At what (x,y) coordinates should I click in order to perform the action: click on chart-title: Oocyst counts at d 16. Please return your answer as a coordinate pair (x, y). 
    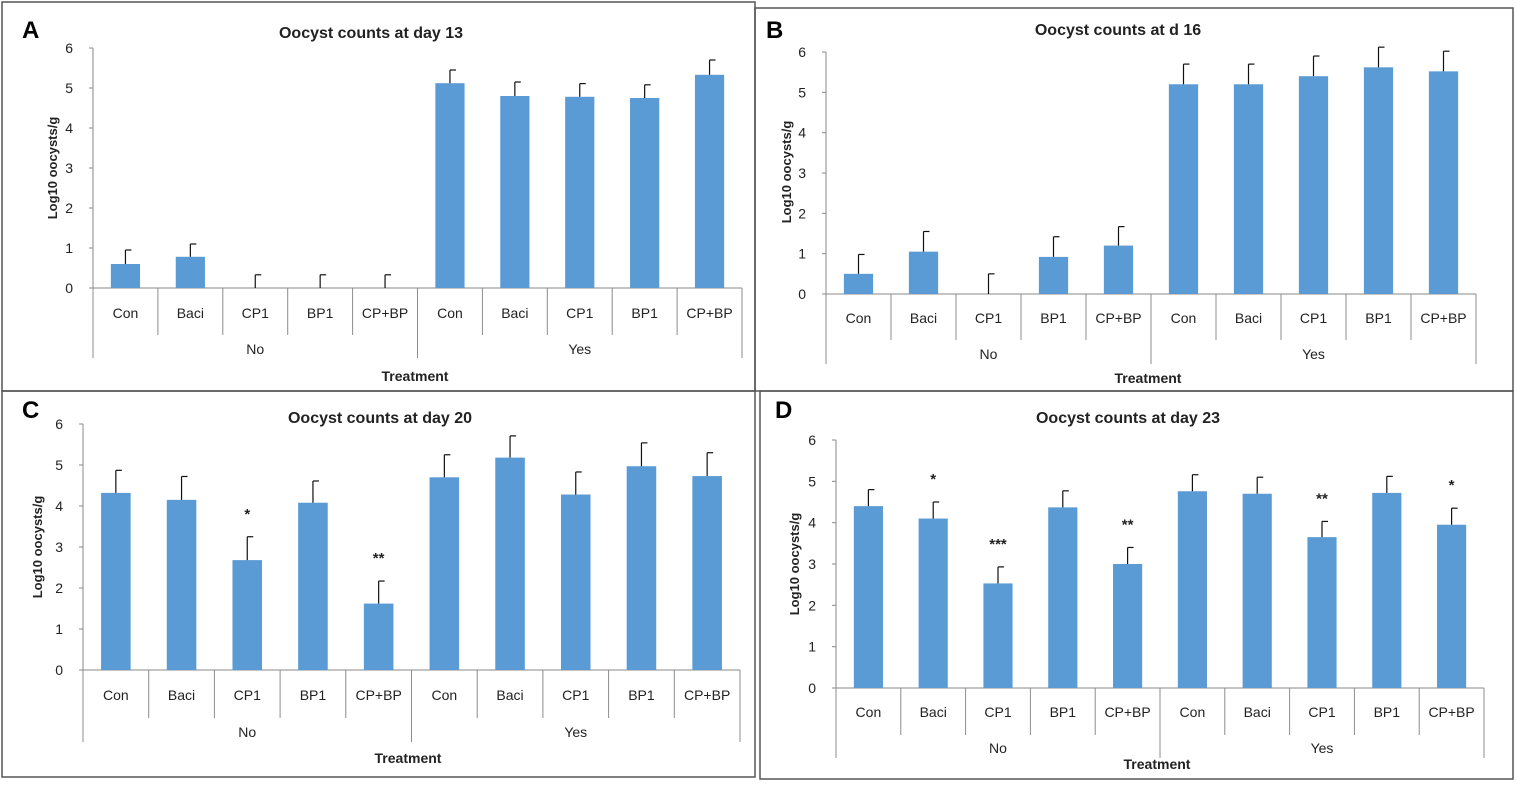
    Looking at the image, I should click on (1118, 30).